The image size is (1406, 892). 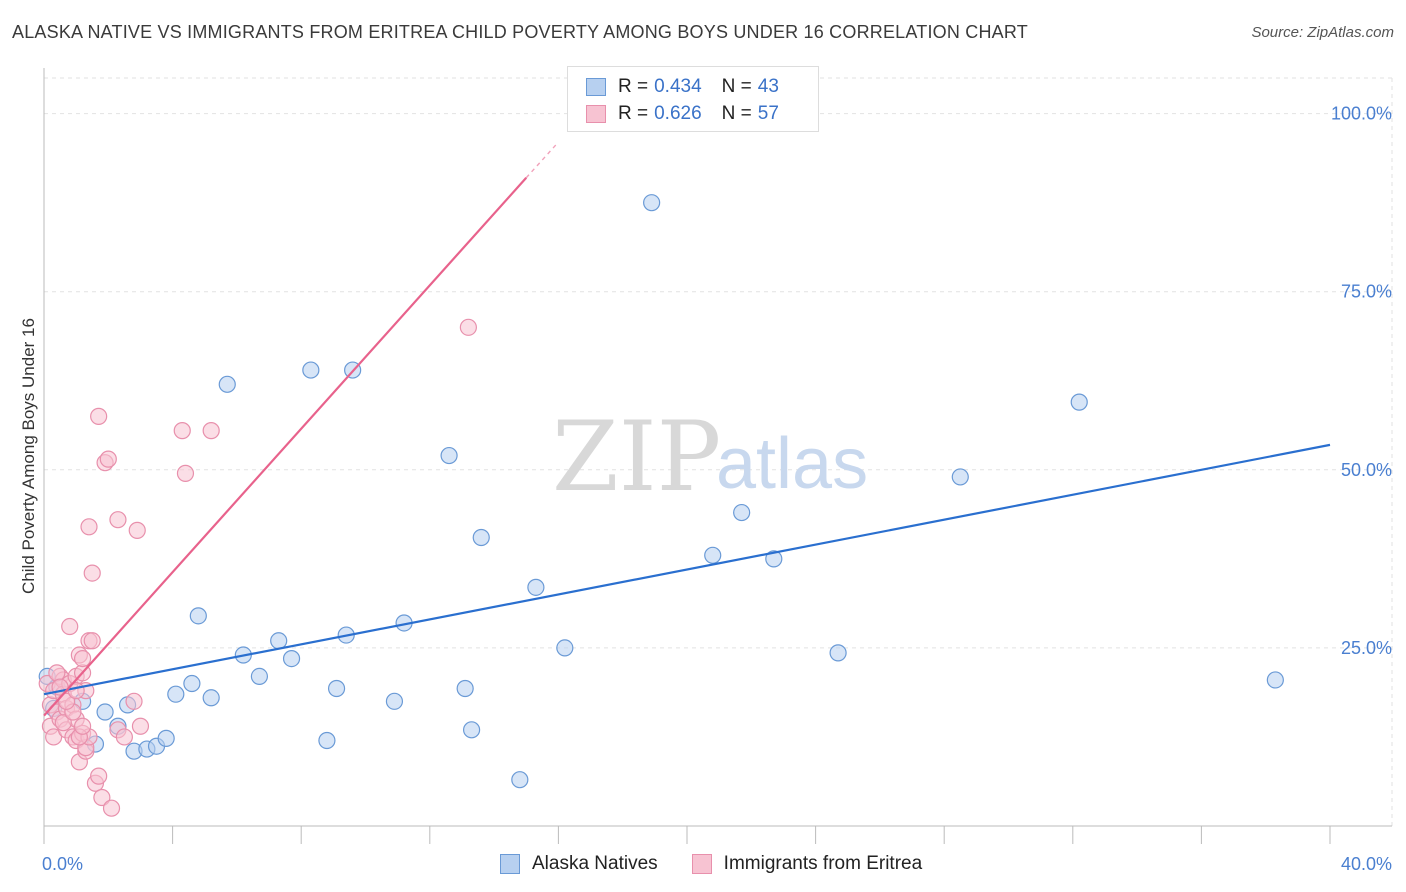 I want to click on y-tick-label: 100.0%, so click(x=1361, y=114).